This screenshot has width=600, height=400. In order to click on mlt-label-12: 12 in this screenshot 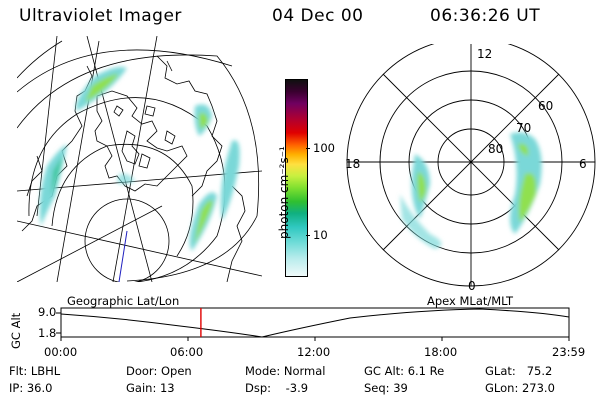, I will do `click(484, 54)`.